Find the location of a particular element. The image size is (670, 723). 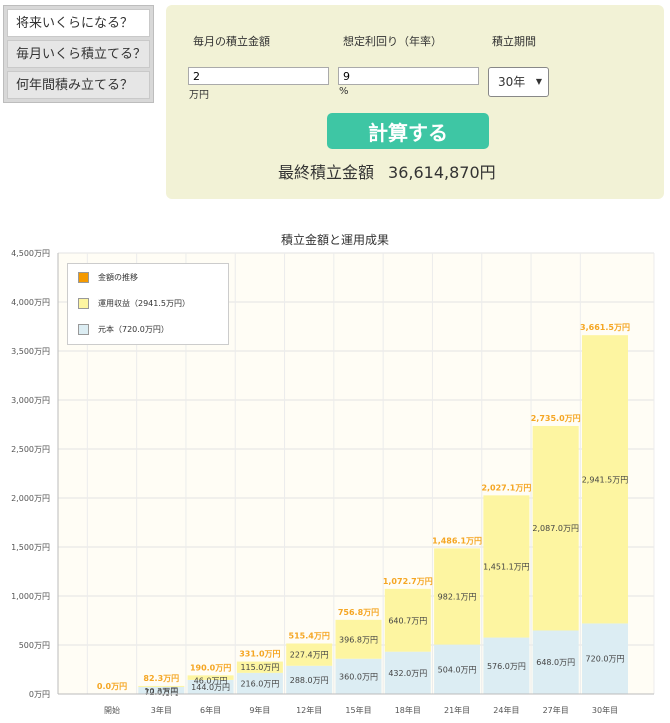

principal-value-label: 576.0万円 is located at coordinates (506, 666).